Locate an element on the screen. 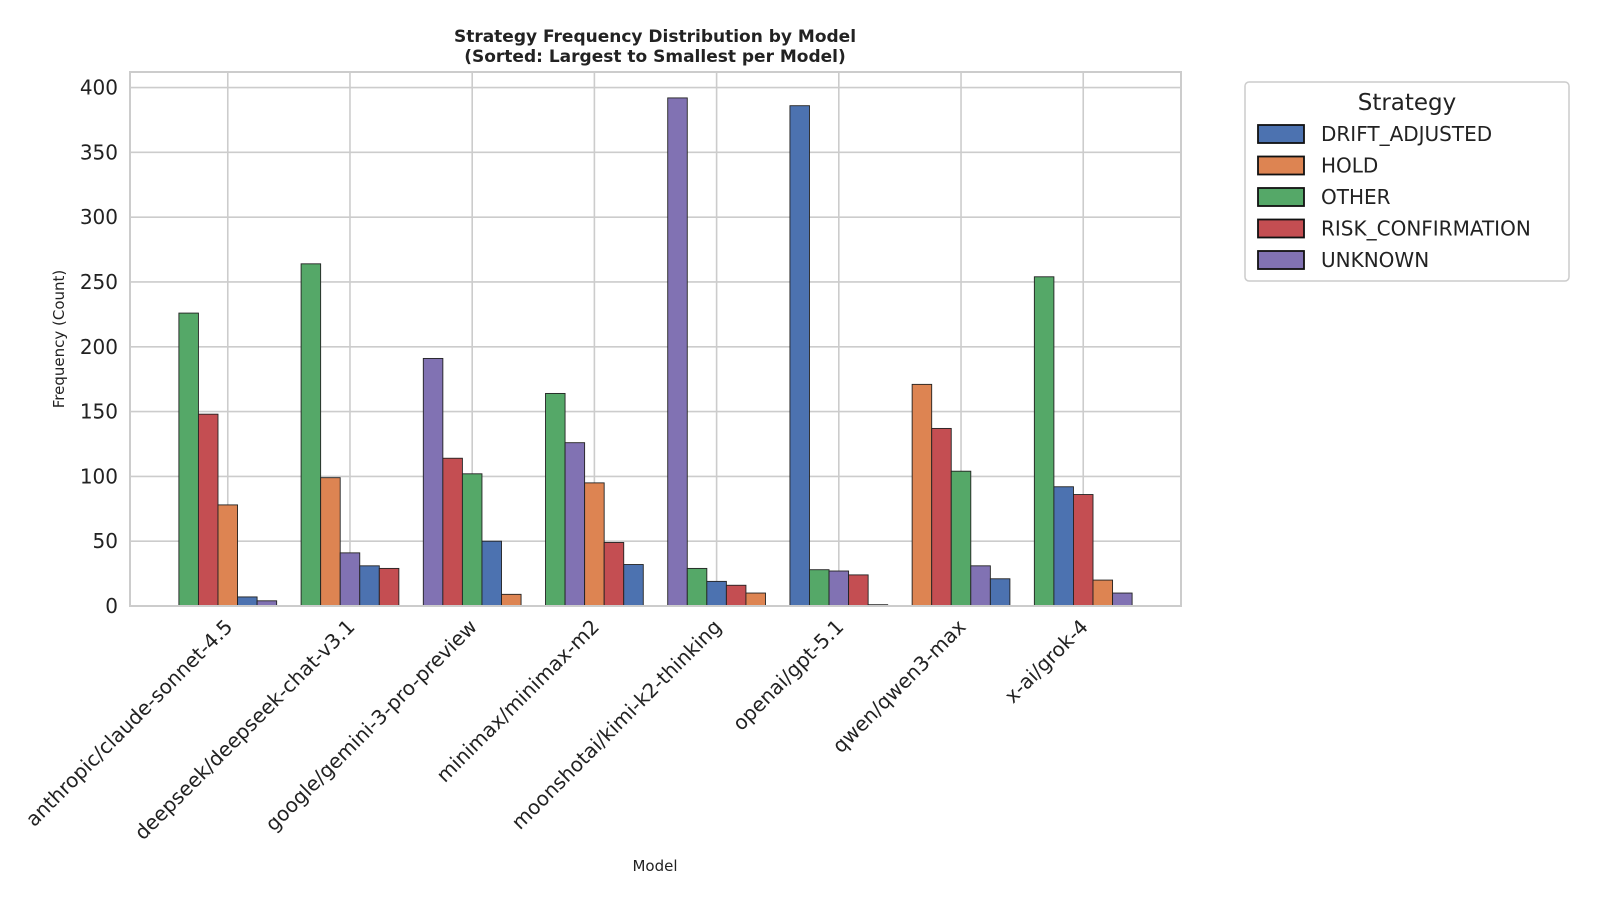 Image resolution: width=1600 pixels, height=904 pixels. legend-label: RISK_CONFIRMATION is located at coordinates (1426, 229).